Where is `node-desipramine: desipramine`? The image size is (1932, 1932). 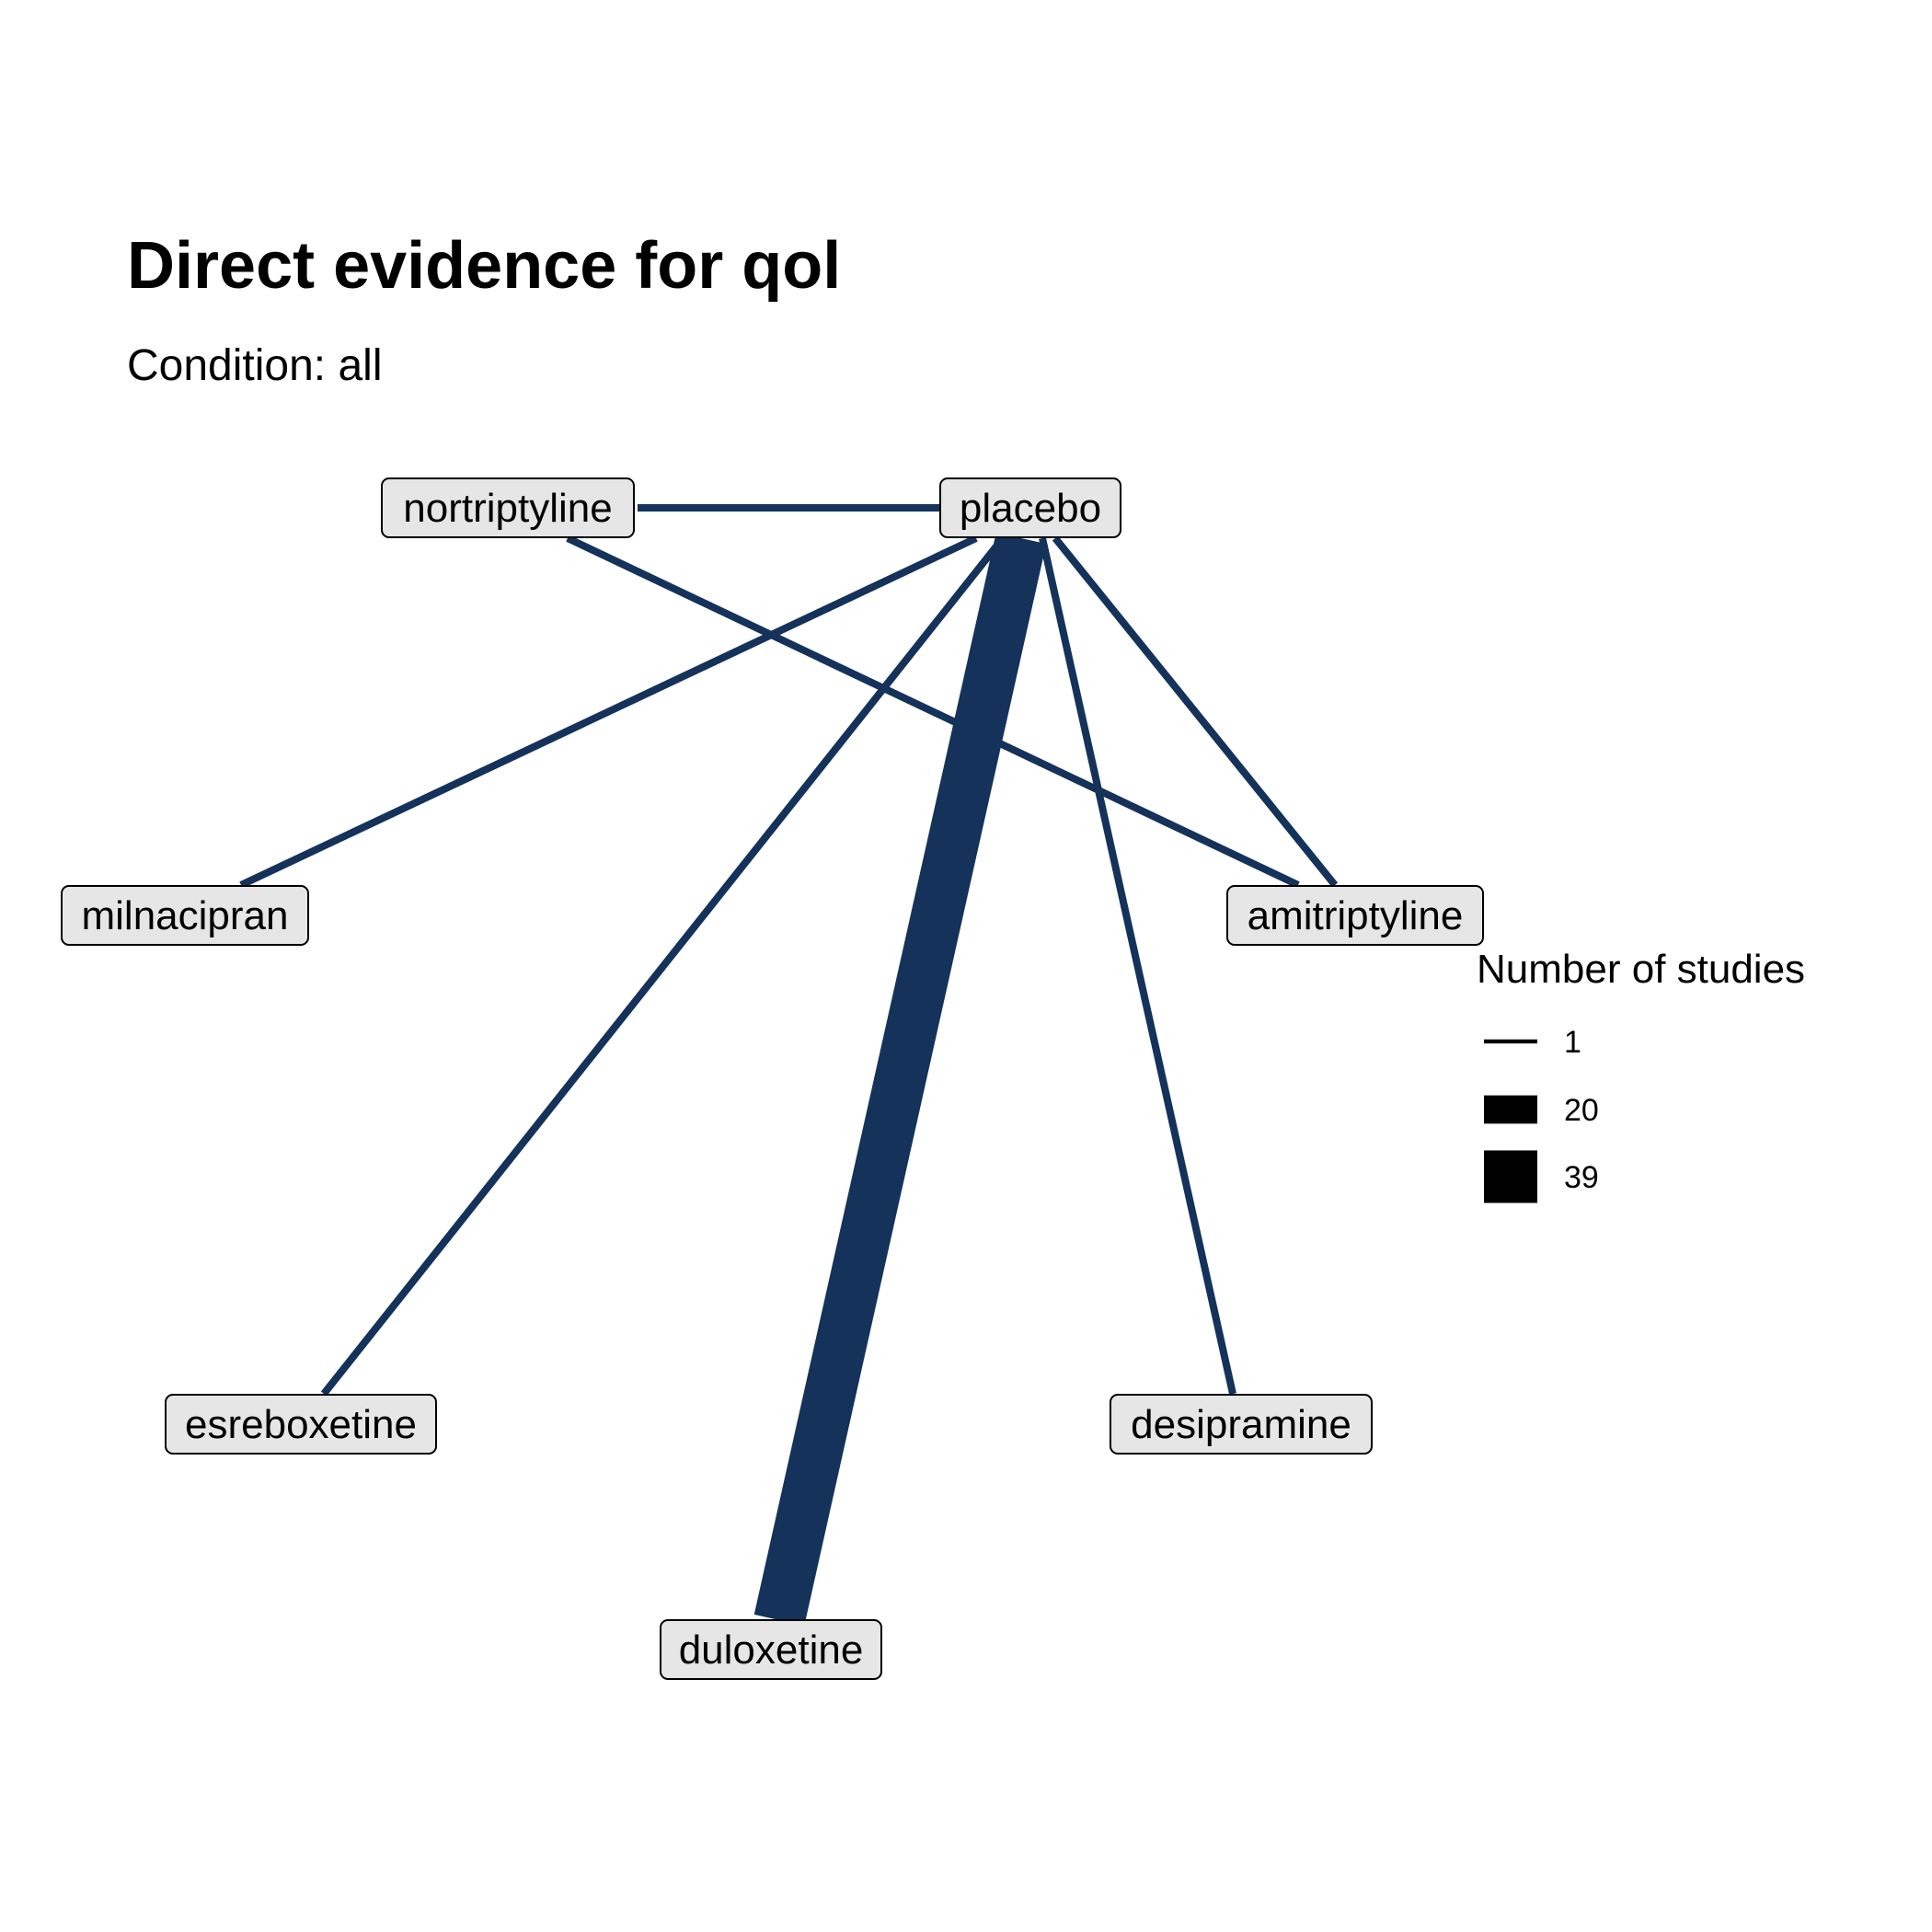 node-desipramine: desipramine is located at coordinates (1241, 1424).